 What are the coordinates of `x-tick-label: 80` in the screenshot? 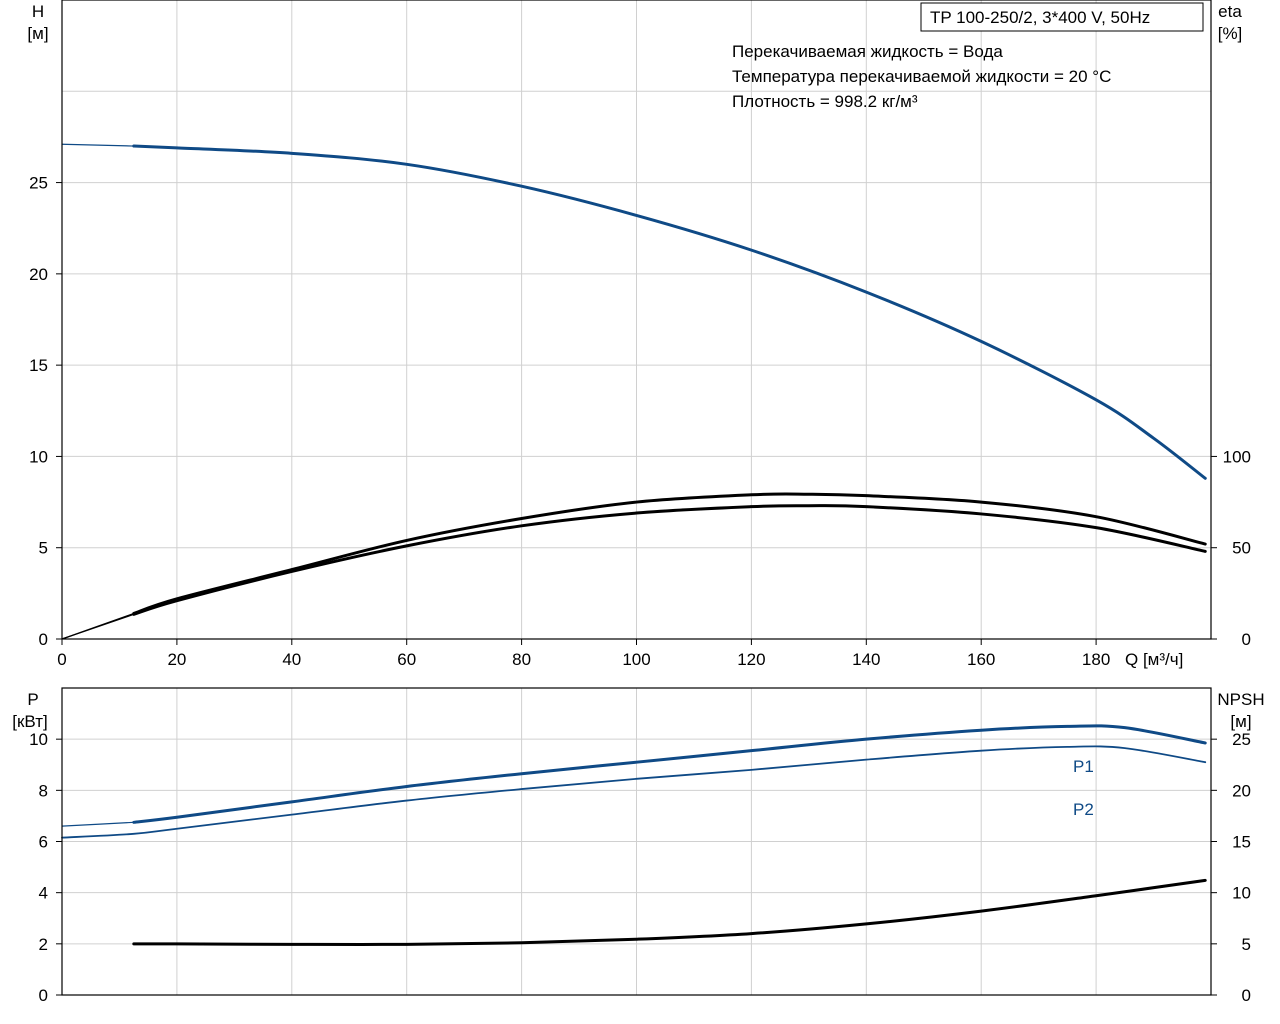 It's located at (521, 659).